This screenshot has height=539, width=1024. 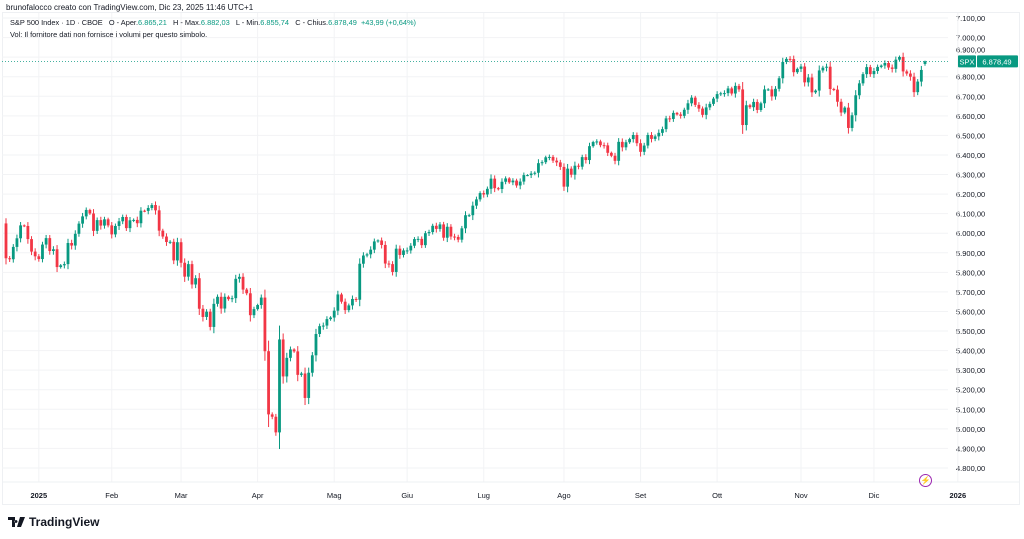 What do you see at coordinates (970, 331) in the screenshot?
I see `y-tick-label: 5.500,00` at bounding box center [970, 331].